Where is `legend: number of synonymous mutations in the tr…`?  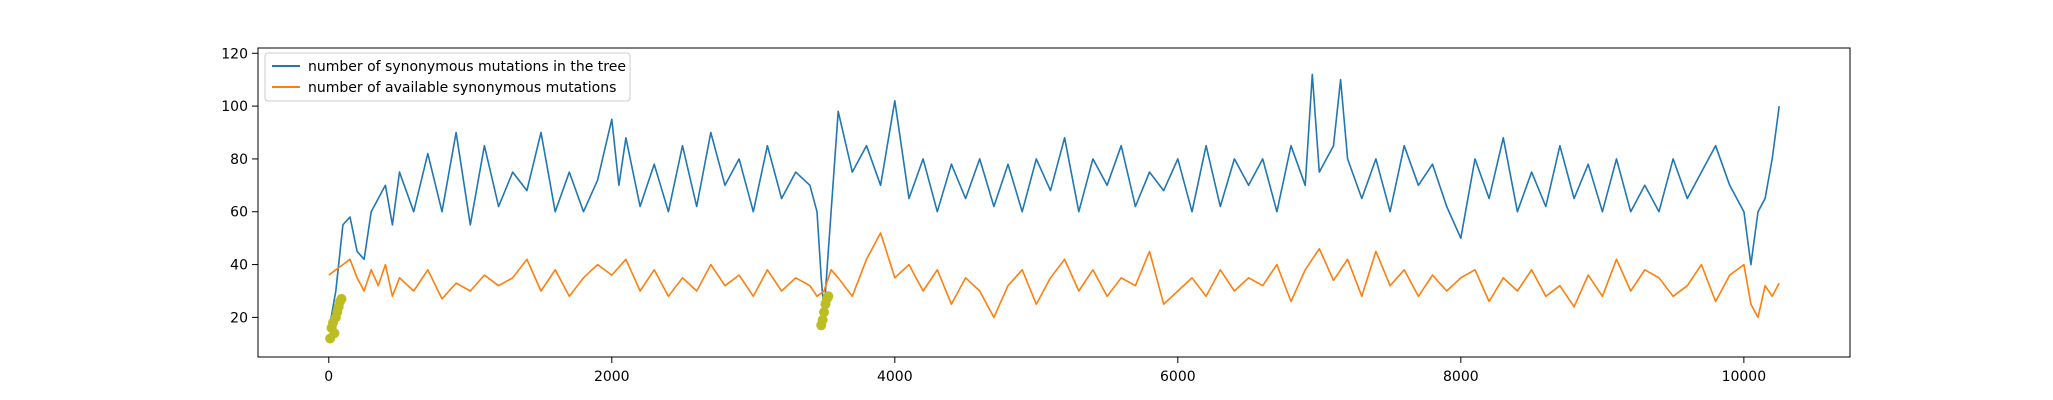 legend: number of synonymous mutations in the tr… is located at coordinates (447, 77).